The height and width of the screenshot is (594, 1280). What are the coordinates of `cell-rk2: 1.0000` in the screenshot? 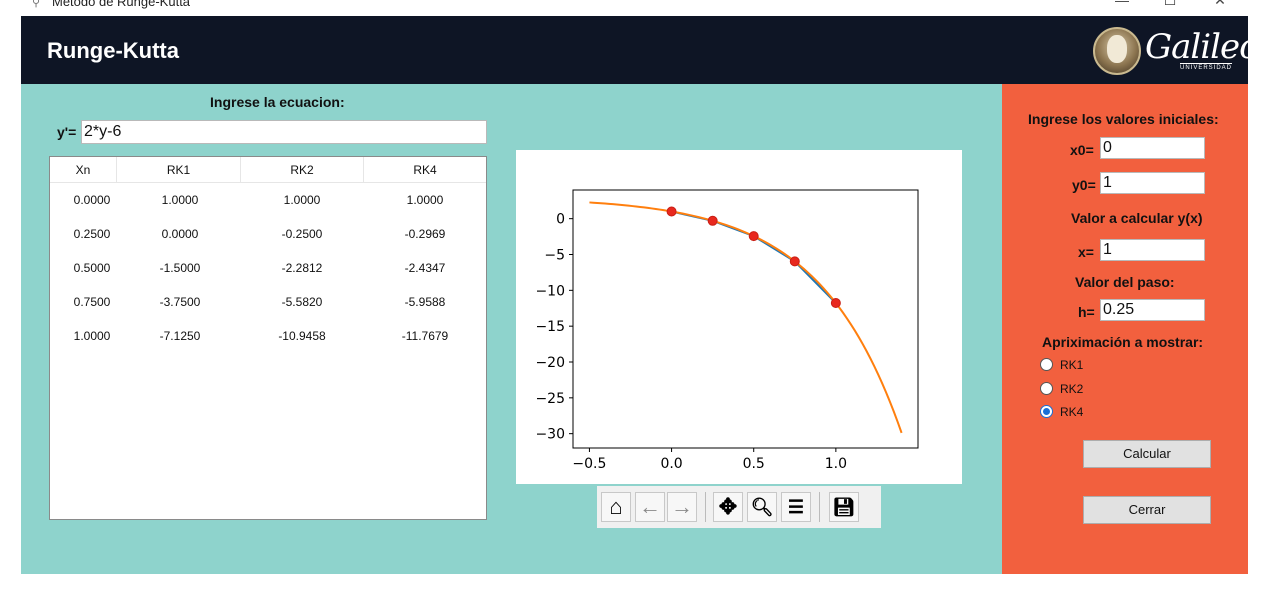 It's located at (302, 200).